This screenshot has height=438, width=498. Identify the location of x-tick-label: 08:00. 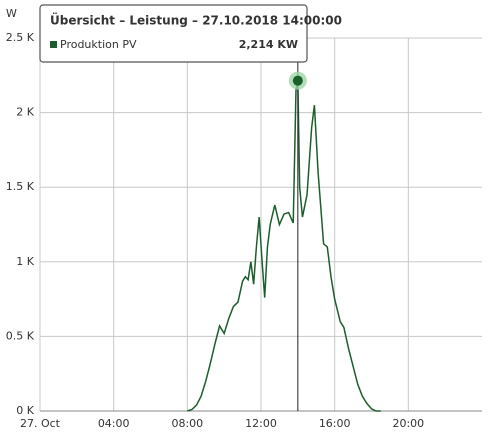
(187, 423).